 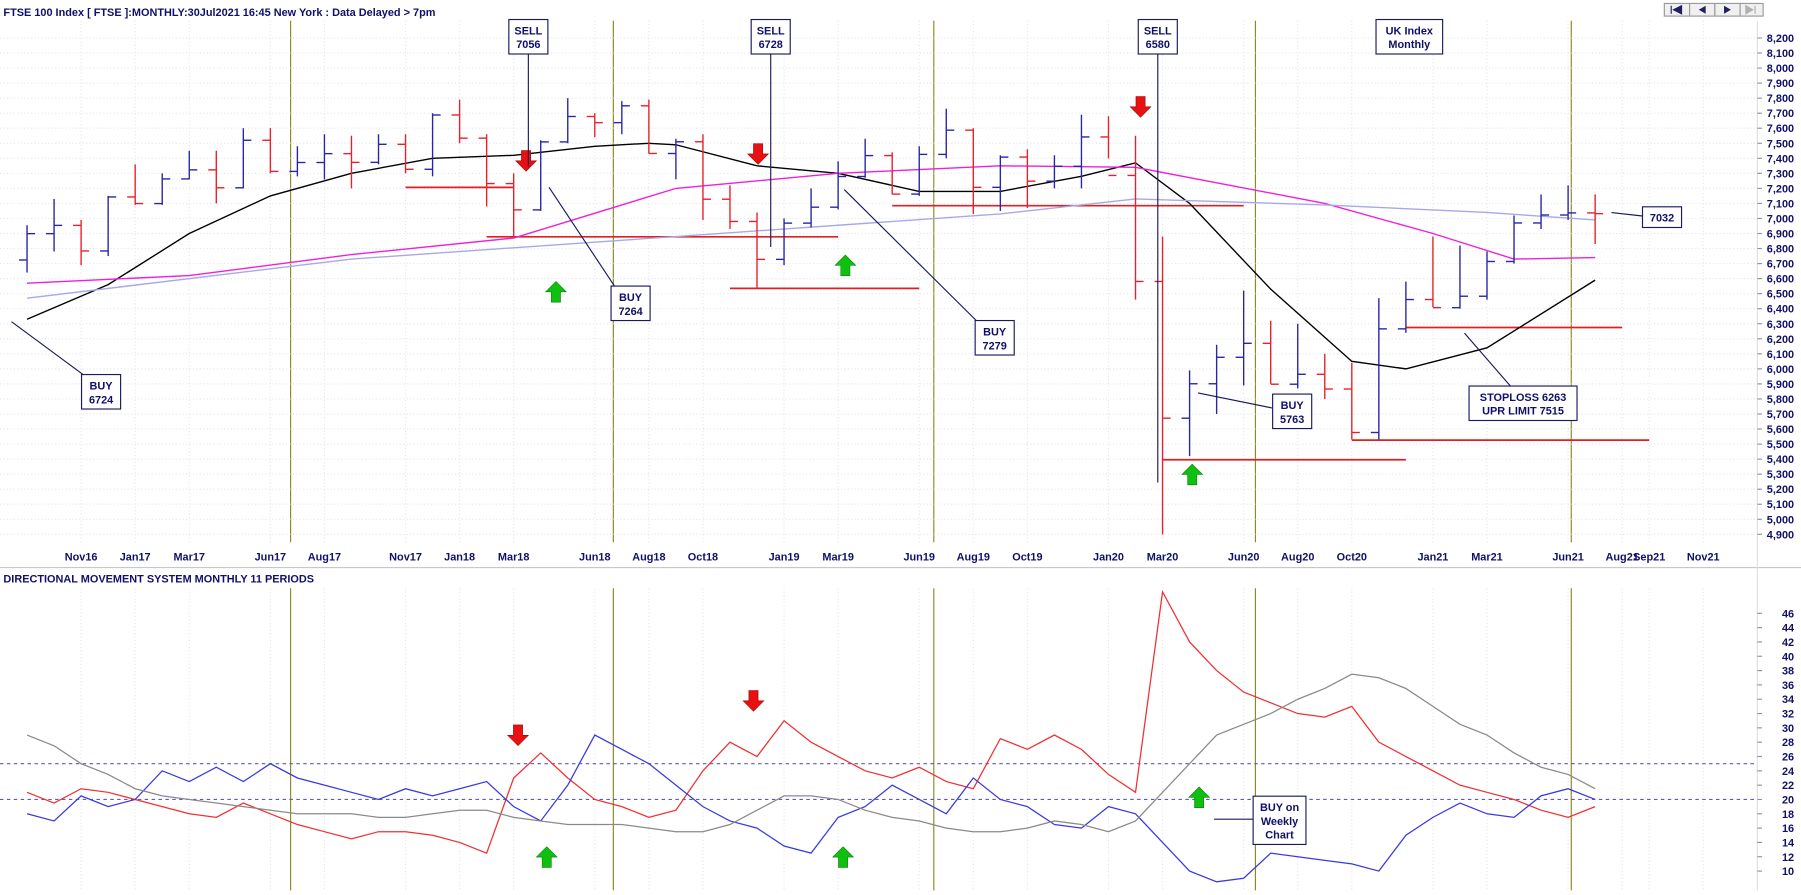 I want to click on y-tick-label: 6,300, so click(x=1780, y=325).